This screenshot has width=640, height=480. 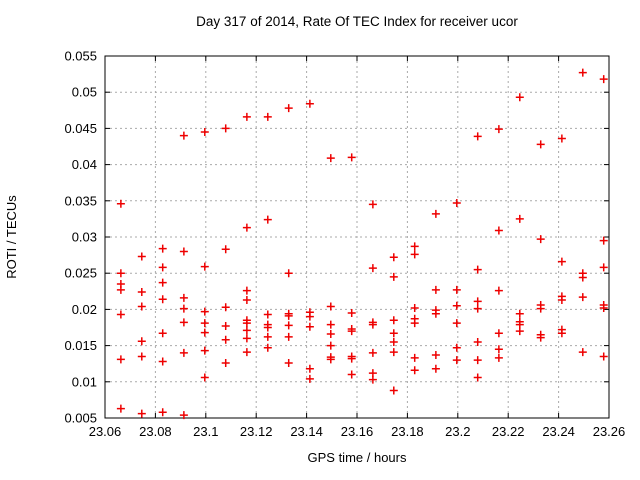 I want to click on x-axis-label: GPS time / hours, so click(x=357, y=457).